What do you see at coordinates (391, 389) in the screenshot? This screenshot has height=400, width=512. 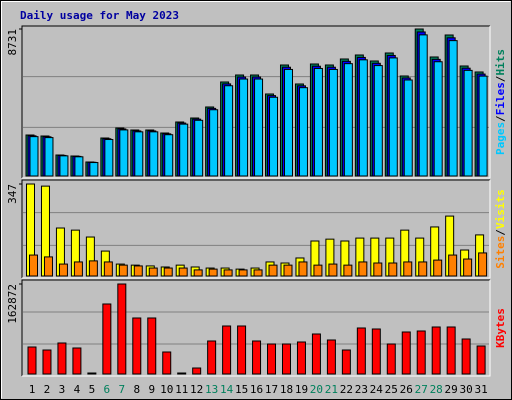 I see `x-tick-label: 25` at bounding box center [391, 389].